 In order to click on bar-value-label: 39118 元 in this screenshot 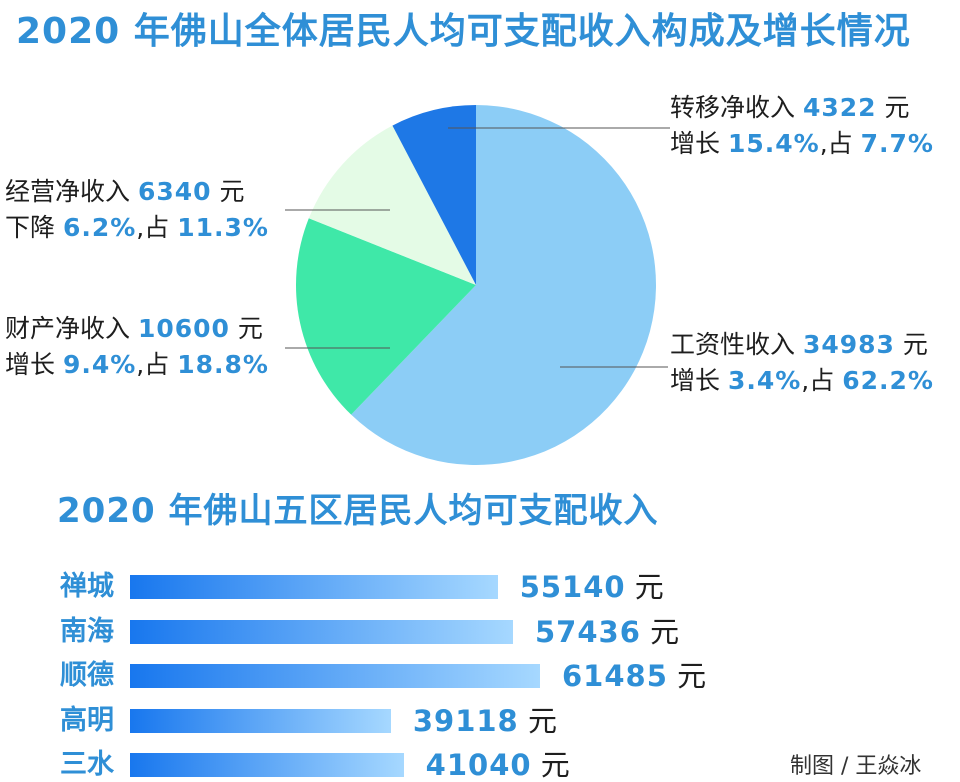, I will do `click(484, 720)`.